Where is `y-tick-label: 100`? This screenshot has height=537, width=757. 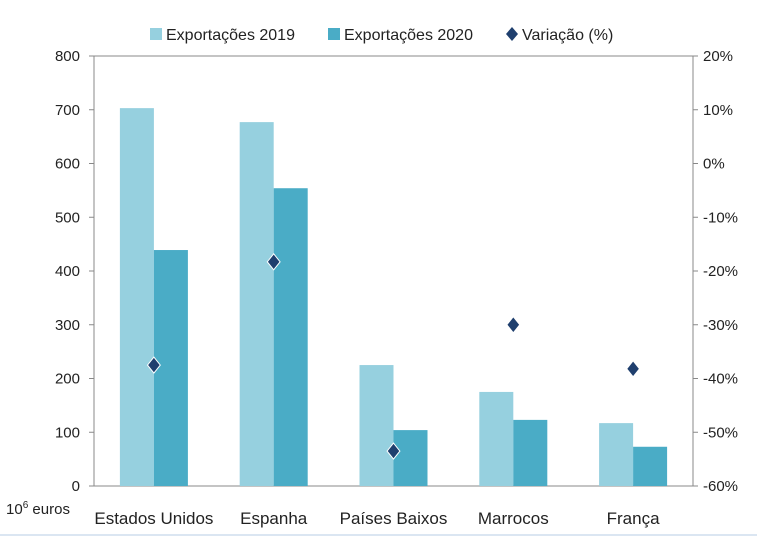 y-tick-label: 100 is located at coordinates (67, 432).